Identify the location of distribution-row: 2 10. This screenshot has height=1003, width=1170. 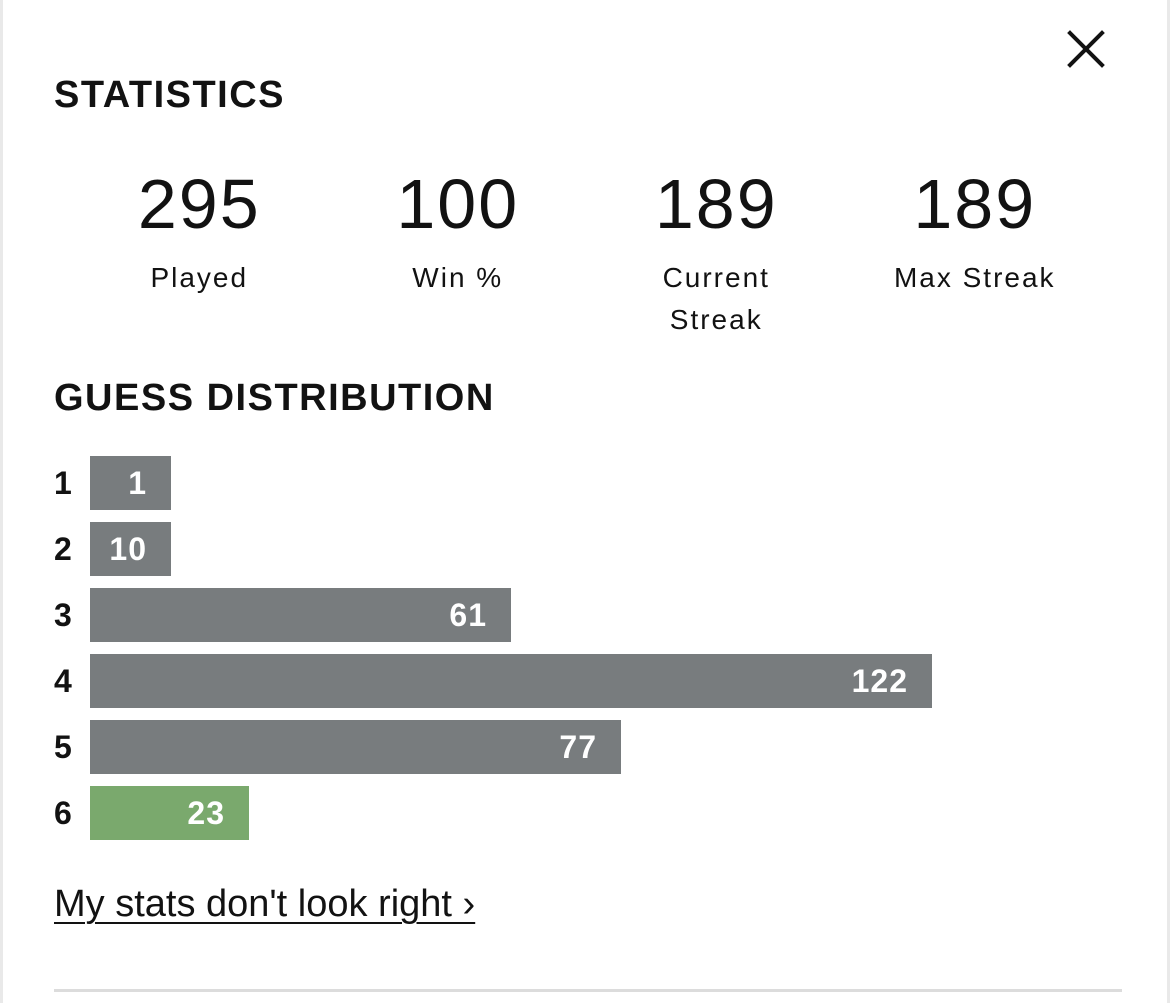
(584, 549).